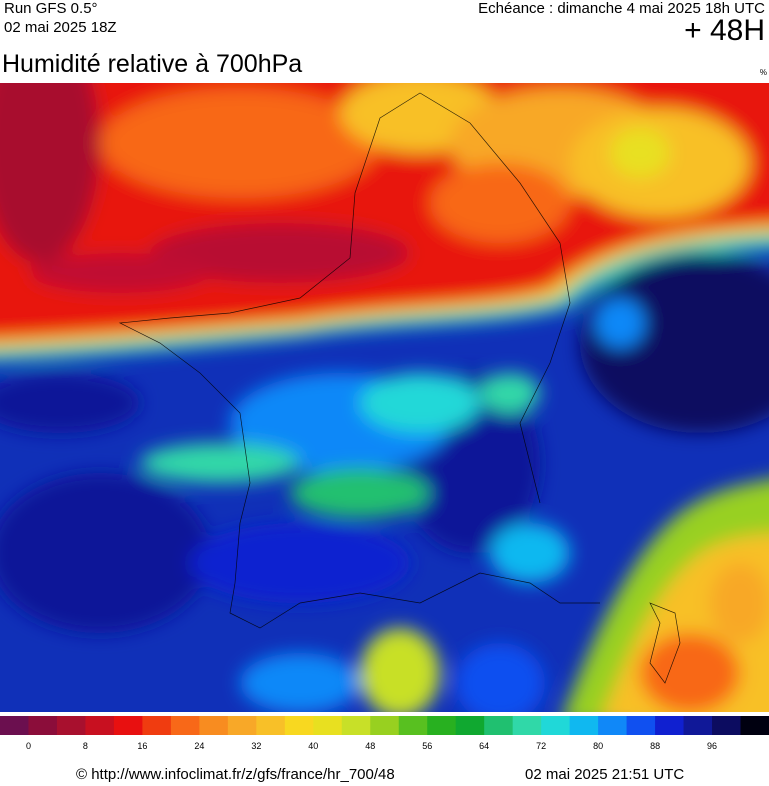 The image size is (769, 786). Describe the element at coordinates (60, 27) in the screenshot. I see `run-date: 02 mai 2025 18Z` at that location.